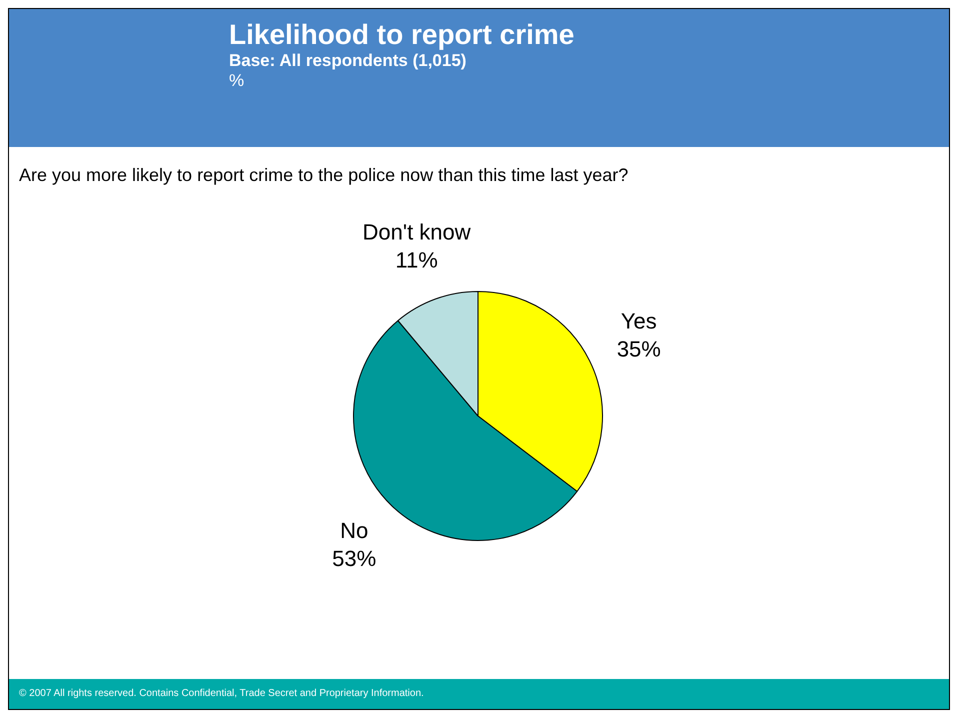 Image resolution: width=959 pixels, height=720 pixels. What do you see at coordinates (354, 530) in the screenshot?
I see `slice-label: No` at bounding box center [354, 530].